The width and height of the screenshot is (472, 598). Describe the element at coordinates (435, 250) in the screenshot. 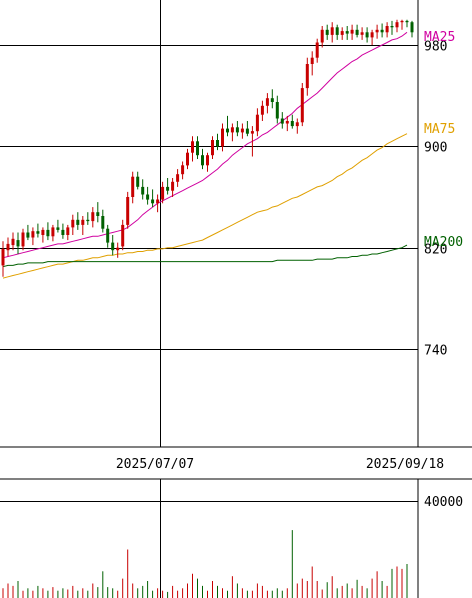

I see `price-tick-label: 820` at that location.